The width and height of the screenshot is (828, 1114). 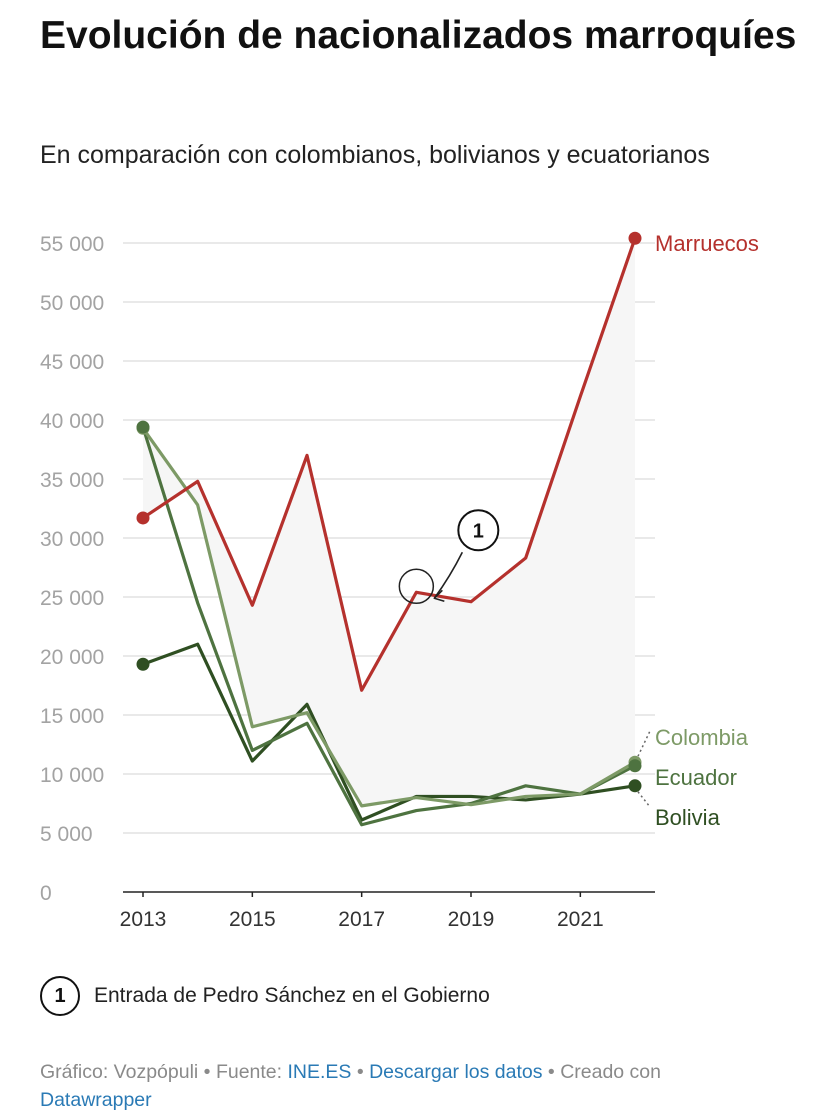 What do you see at coordinates (66, 834) in the screenshot?
I see `y-tick-label: 5 000` at bounding box center [66, 834].